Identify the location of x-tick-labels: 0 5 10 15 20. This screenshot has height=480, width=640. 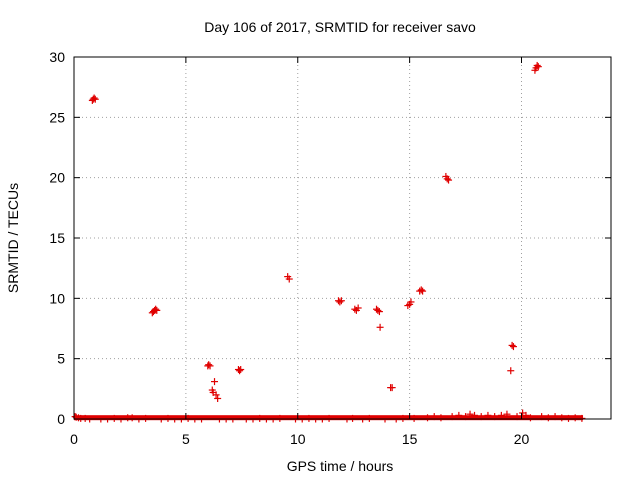
(299, 439).